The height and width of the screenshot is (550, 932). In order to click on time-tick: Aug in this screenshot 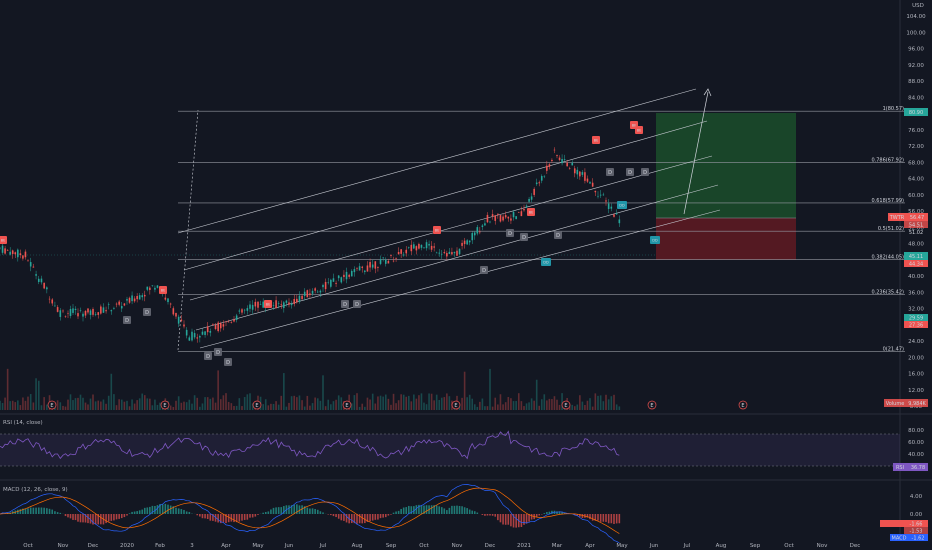, I will do `click(357, 546)`.